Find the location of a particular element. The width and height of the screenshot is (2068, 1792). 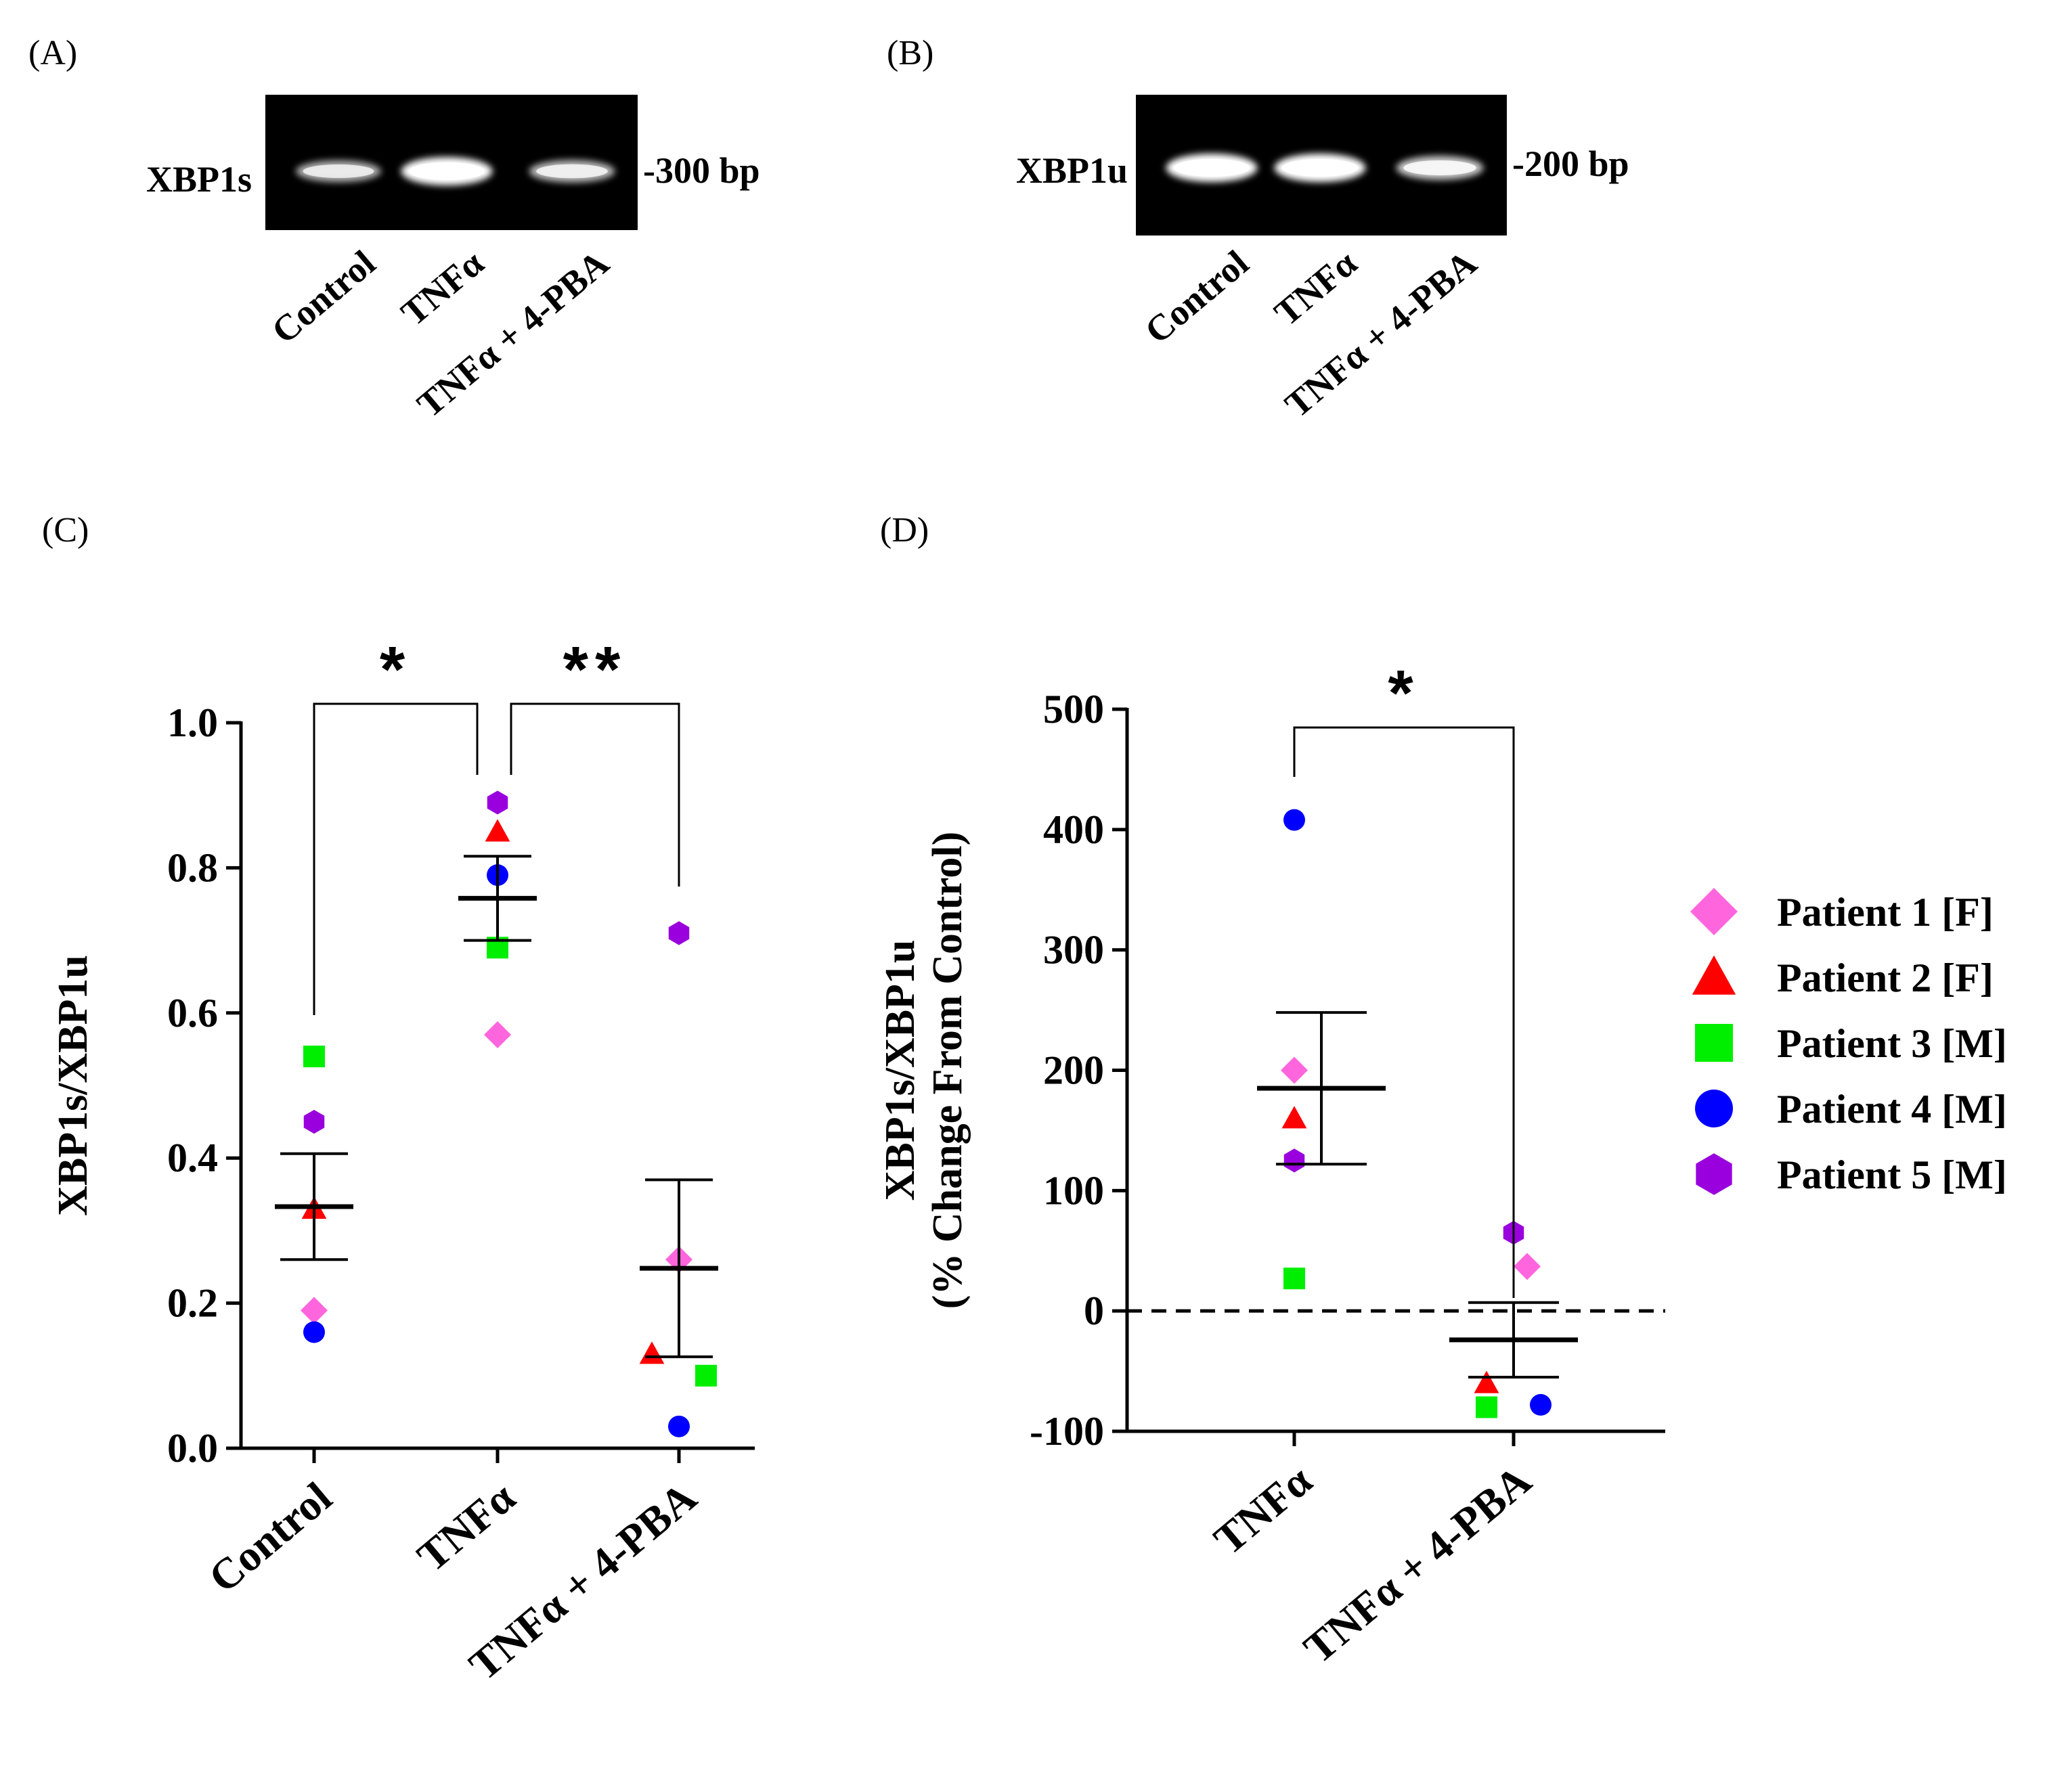

panel-a-label: (A) is located at coordinates (53, 53).